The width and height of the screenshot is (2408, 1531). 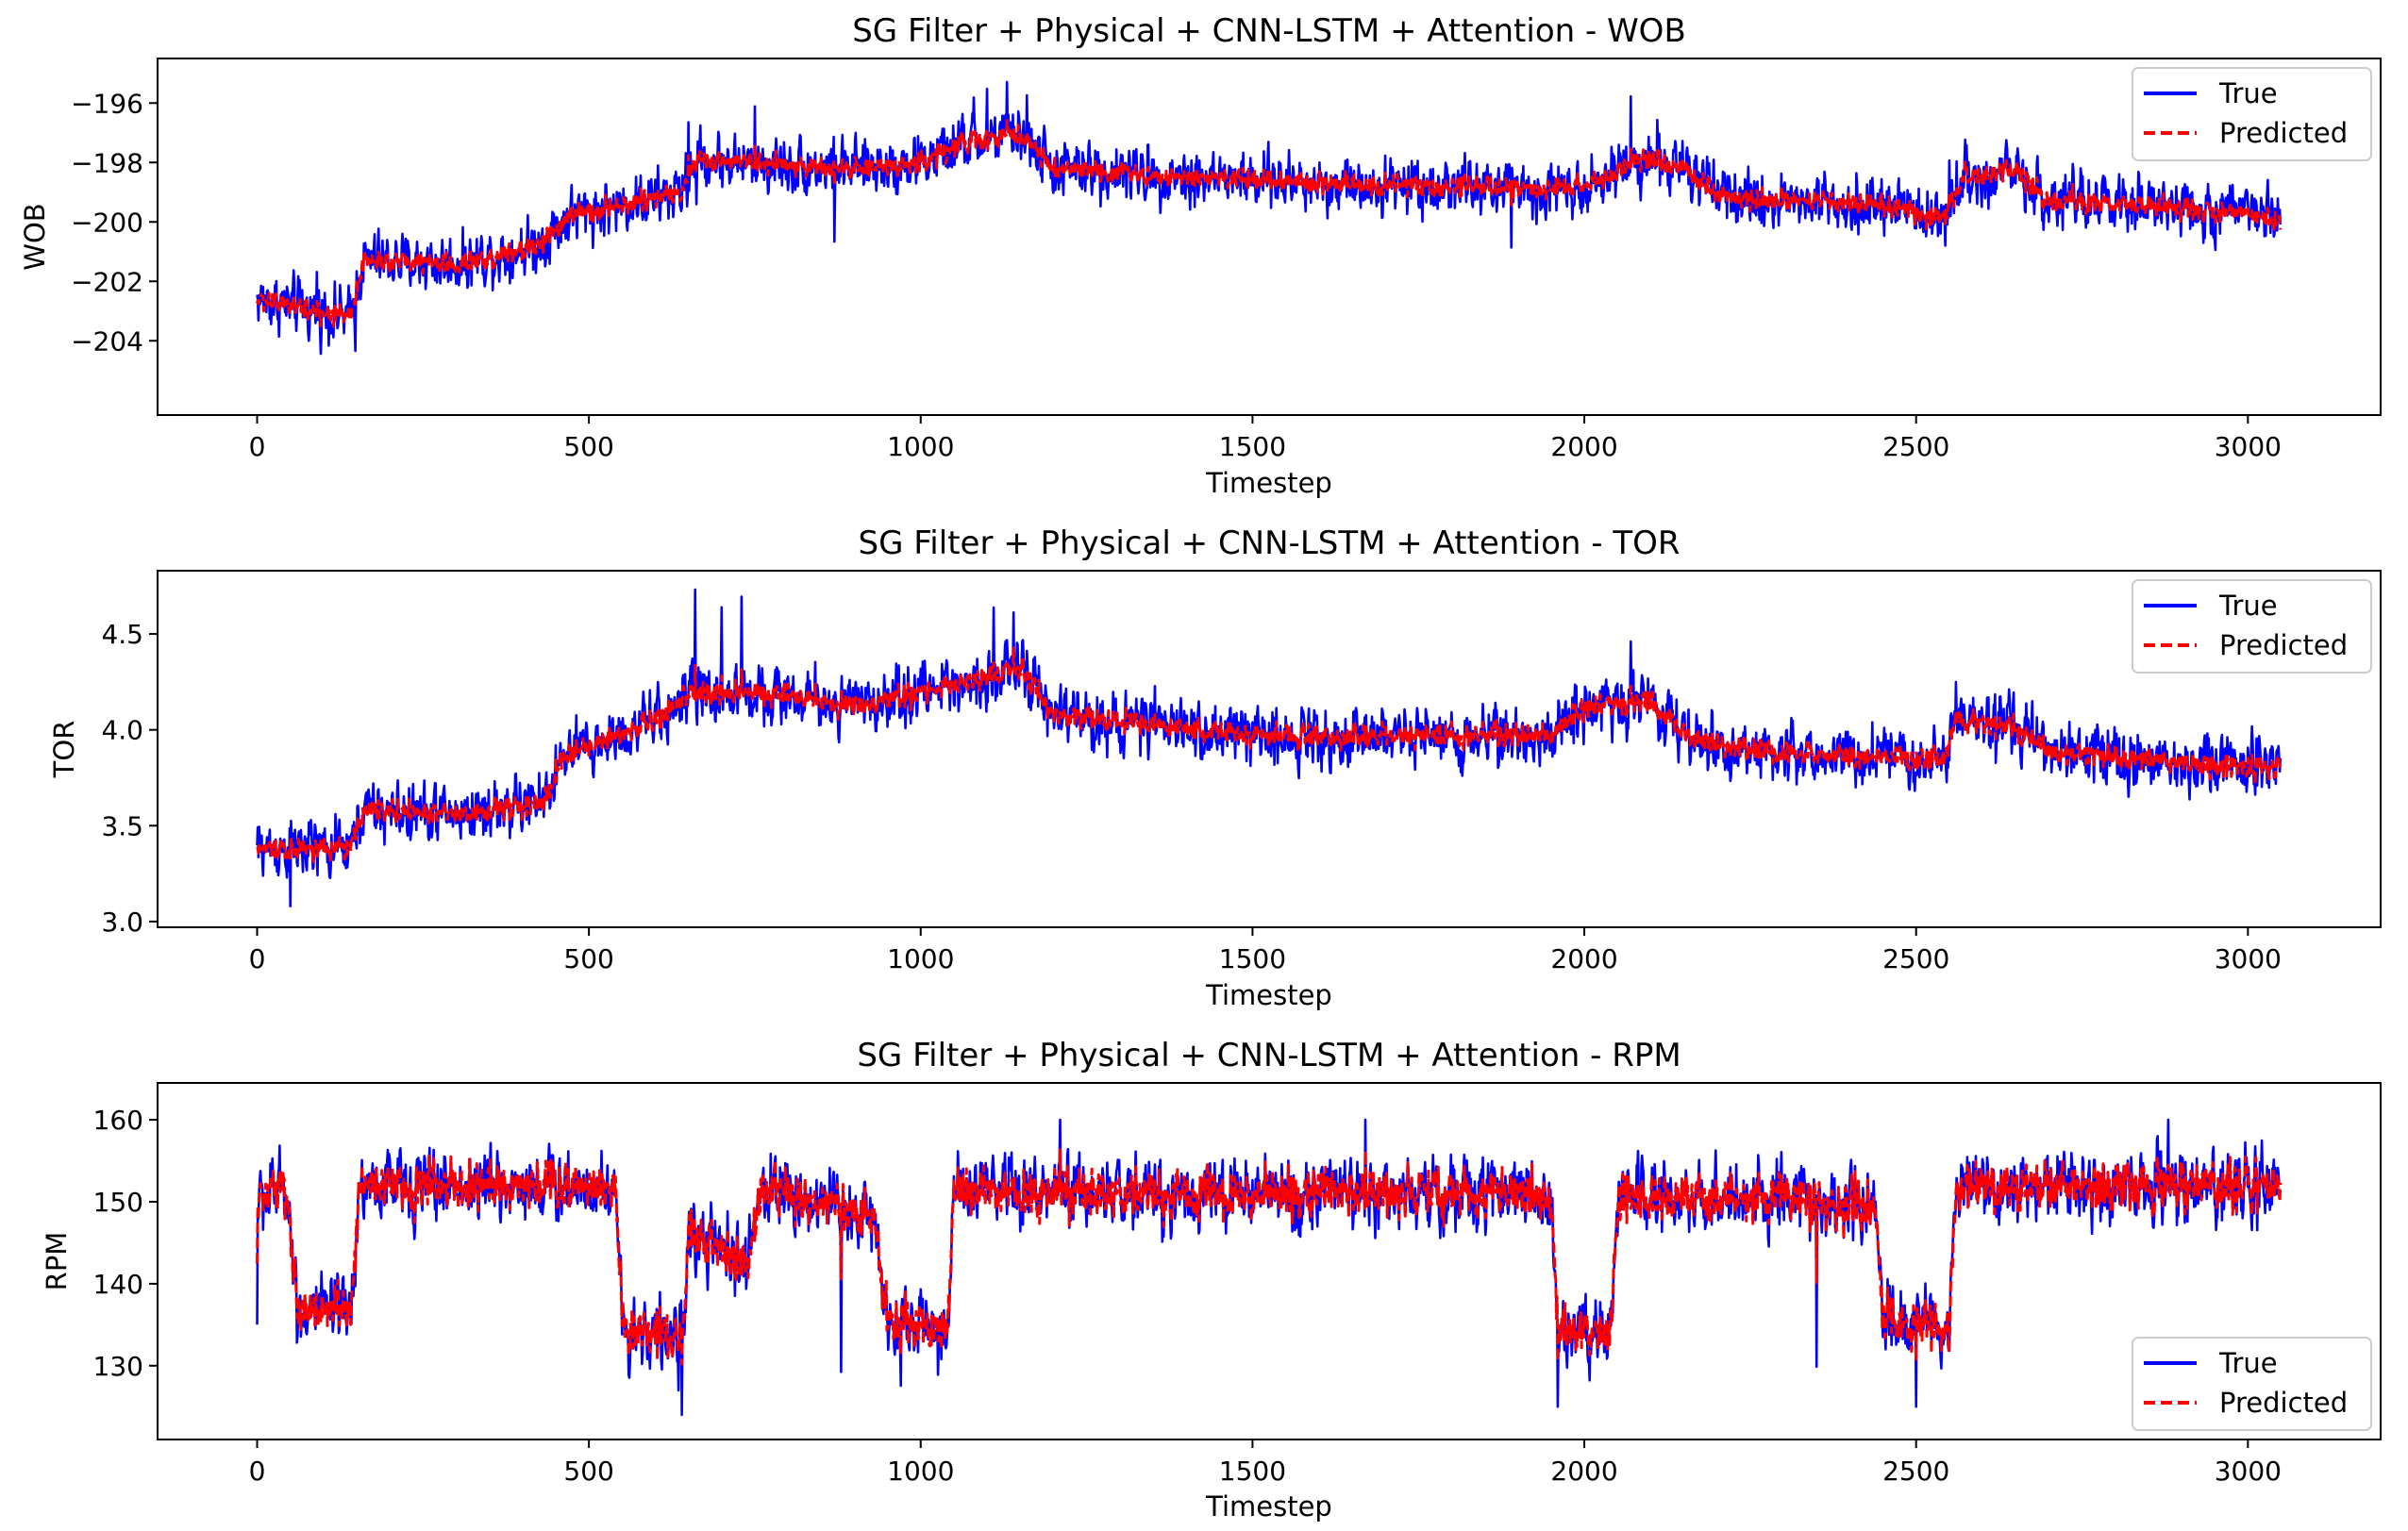 What do you see at coordinates (588, 1472) in the screenshot?
I see `rpm-x-tick-label: 500` at bounding box center [588, 1472].